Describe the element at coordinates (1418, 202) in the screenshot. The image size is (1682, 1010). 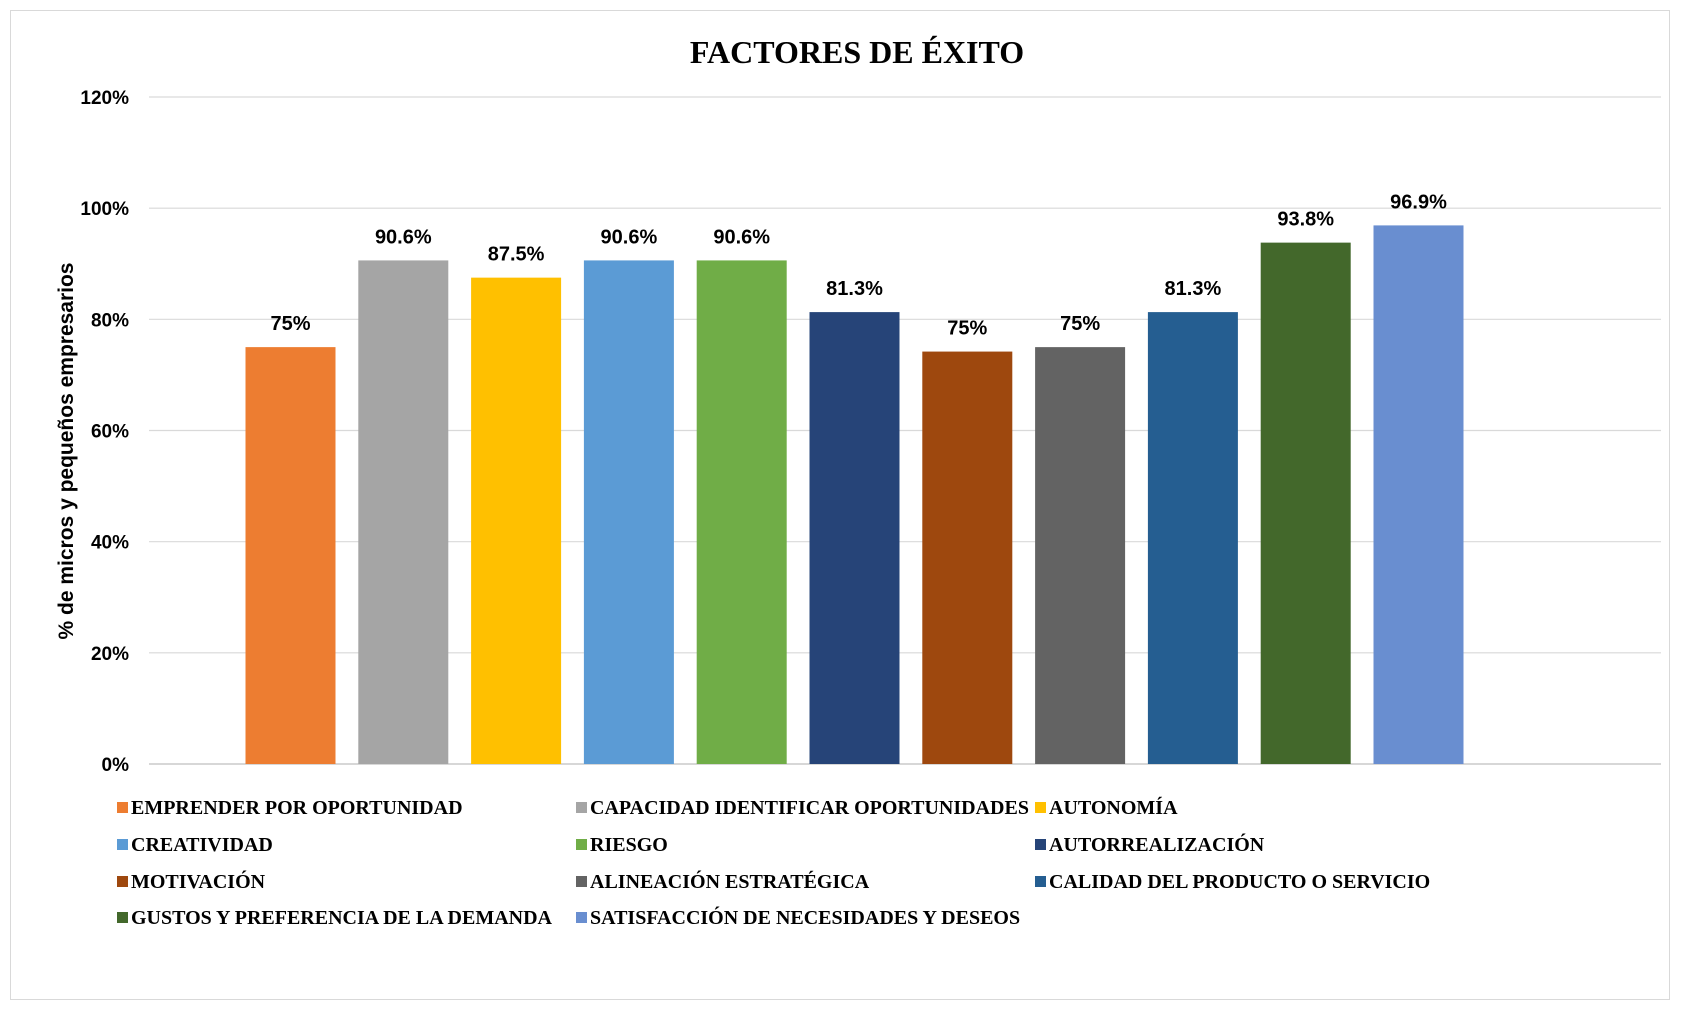
I see `data-label: 96.9%` at that location.